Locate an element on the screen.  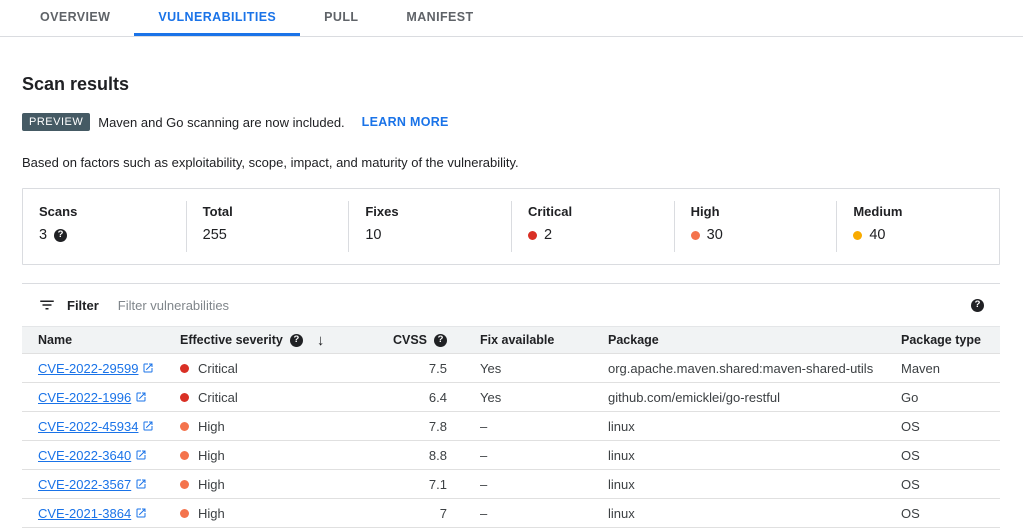
page-title: Scan results is located at coordinates (76, 84).